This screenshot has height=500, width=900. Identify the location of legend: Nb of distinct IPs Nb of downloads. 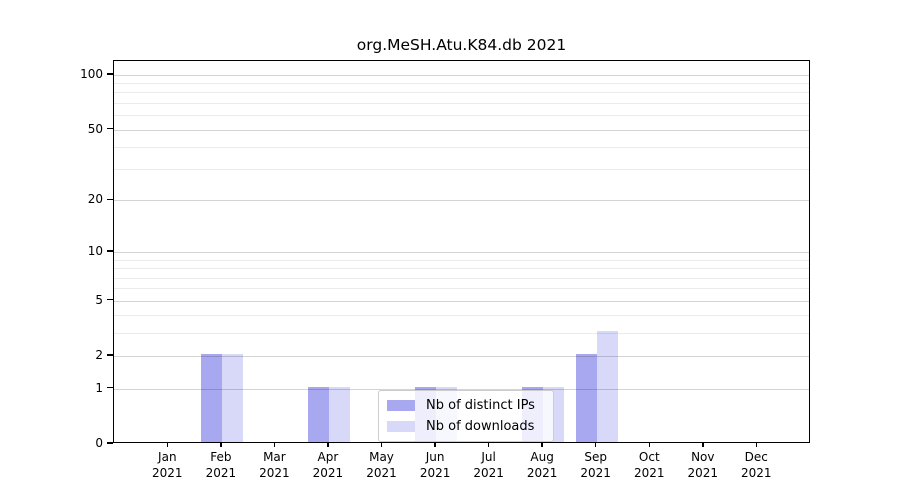
(466, 416).